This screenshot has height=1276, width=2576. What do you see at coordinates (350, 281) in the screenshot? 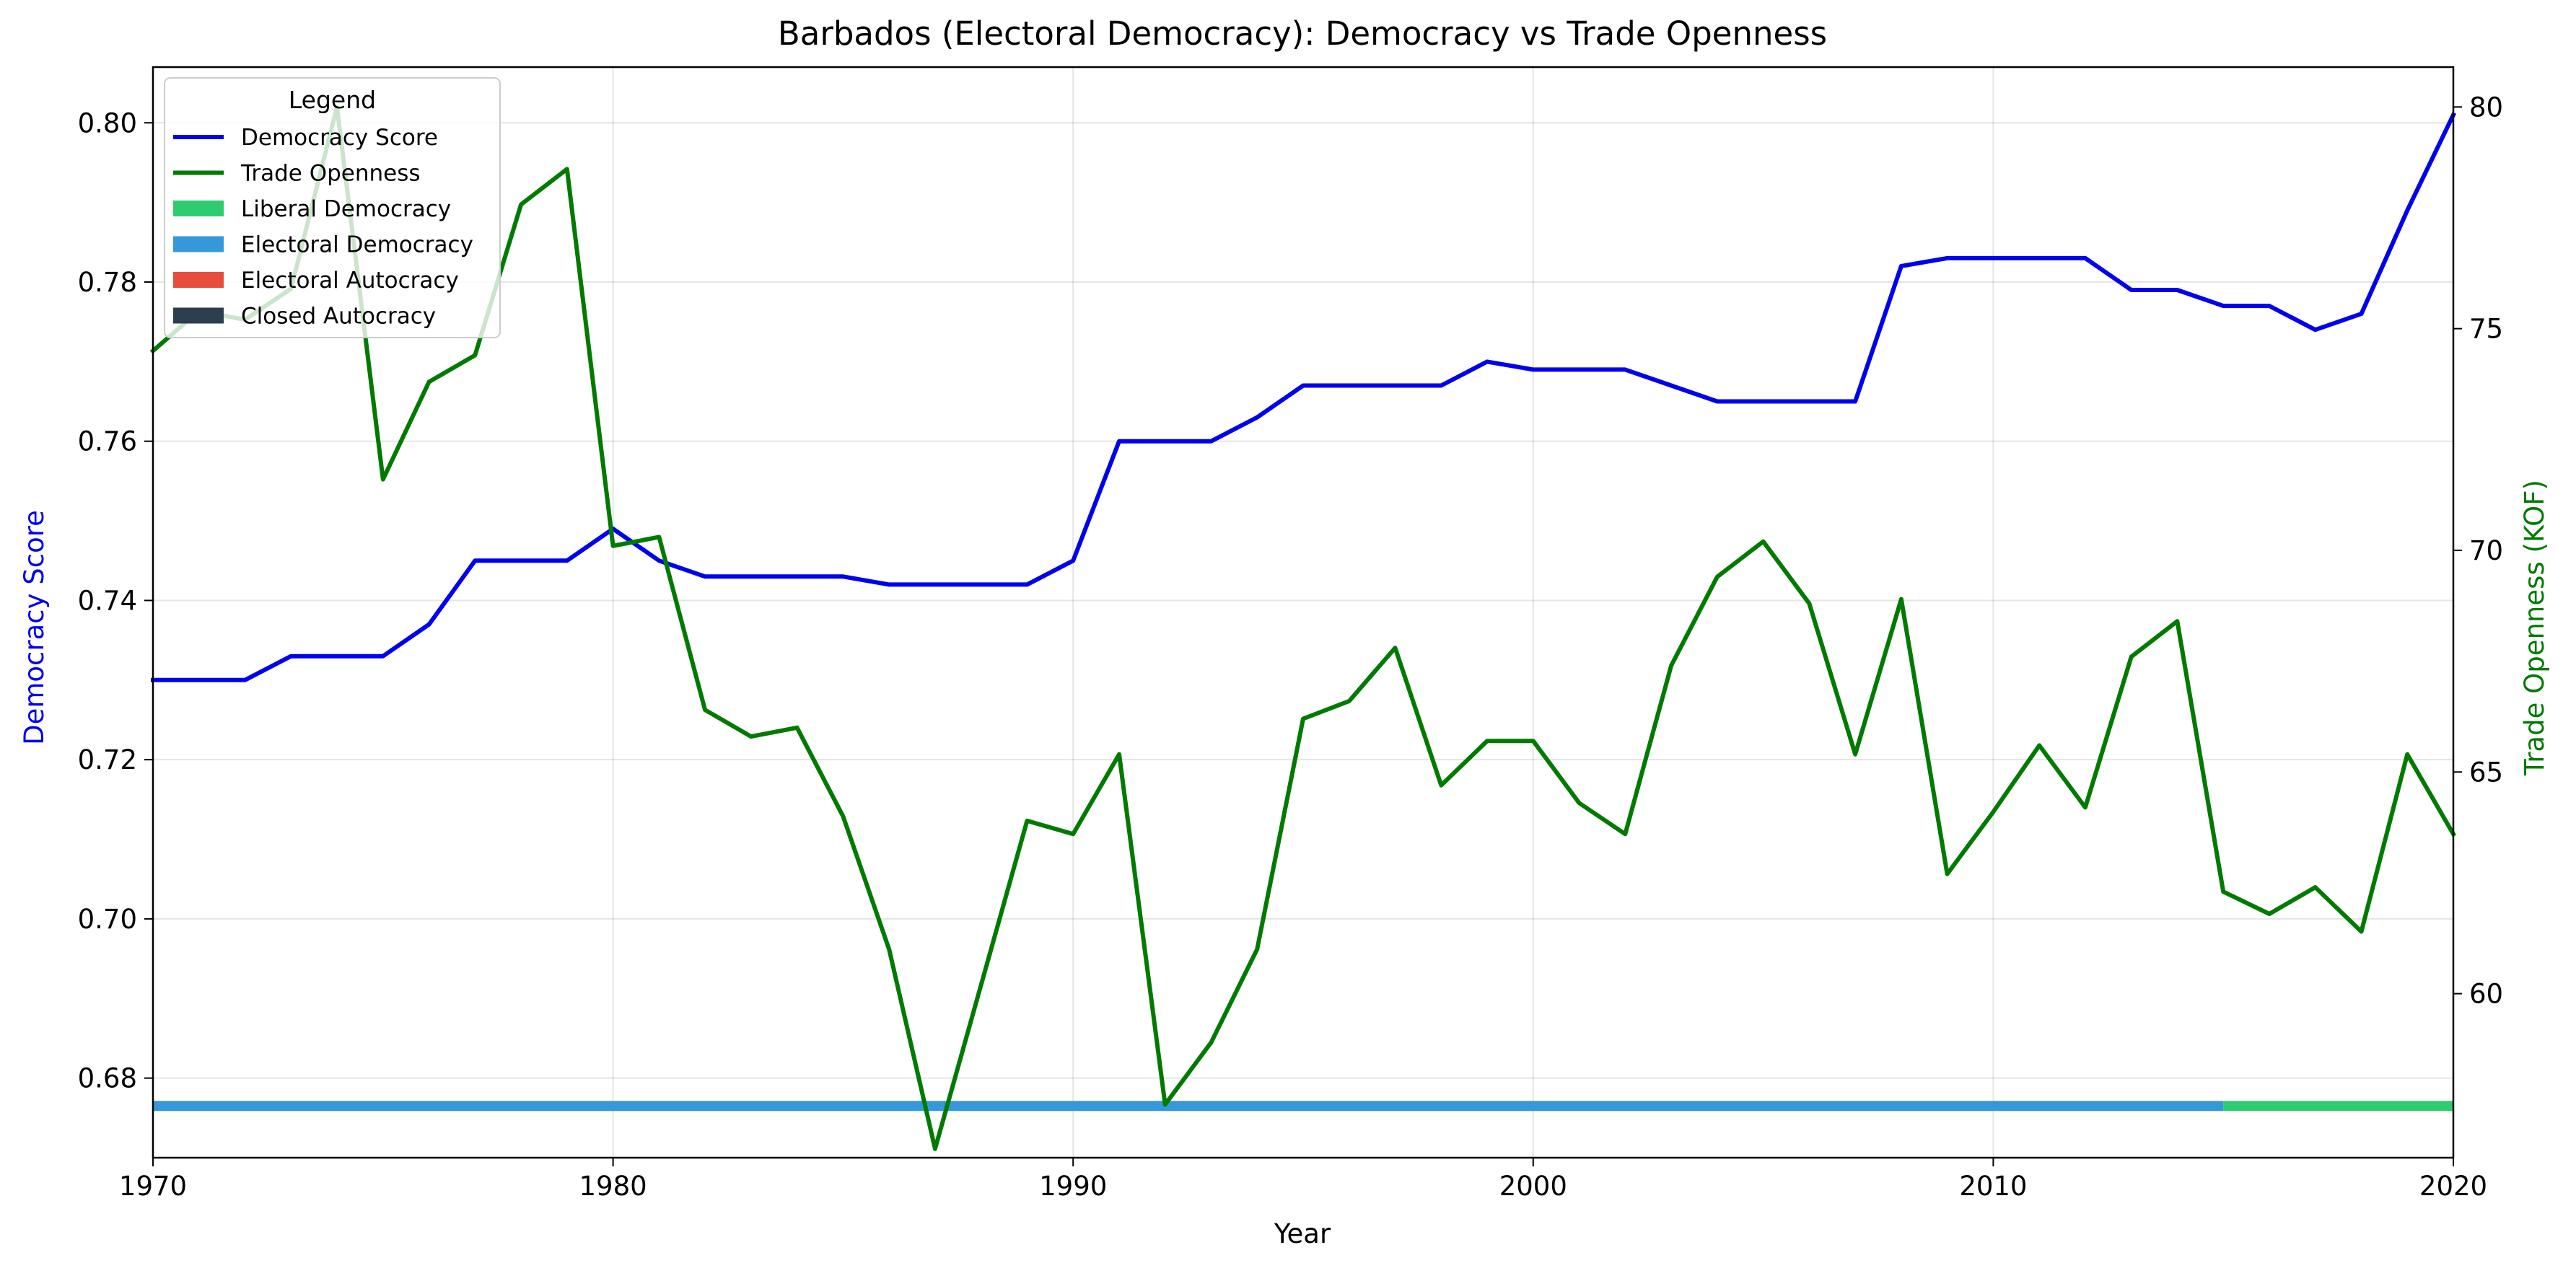
I see `legend-label-electoral-autocracy: Electoral Autocracy` at bounding box center [350, 281].